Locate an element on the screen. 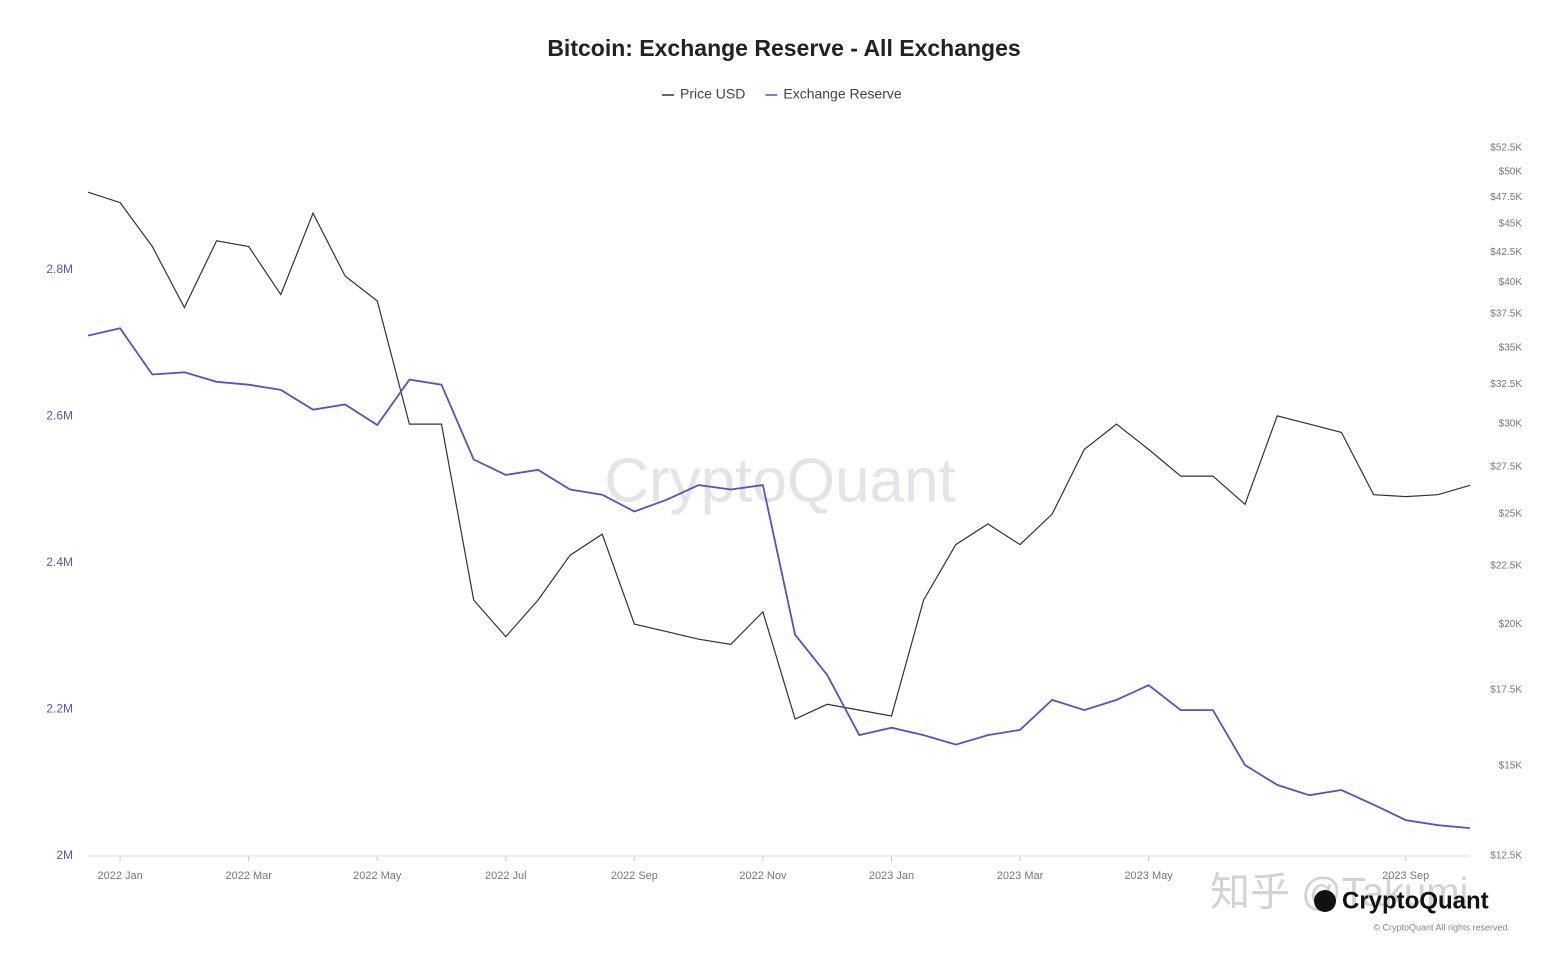 The width and height of the screenshot is (1565, 957). logo: CryptoQuant is located at coordinates (1415, 900).